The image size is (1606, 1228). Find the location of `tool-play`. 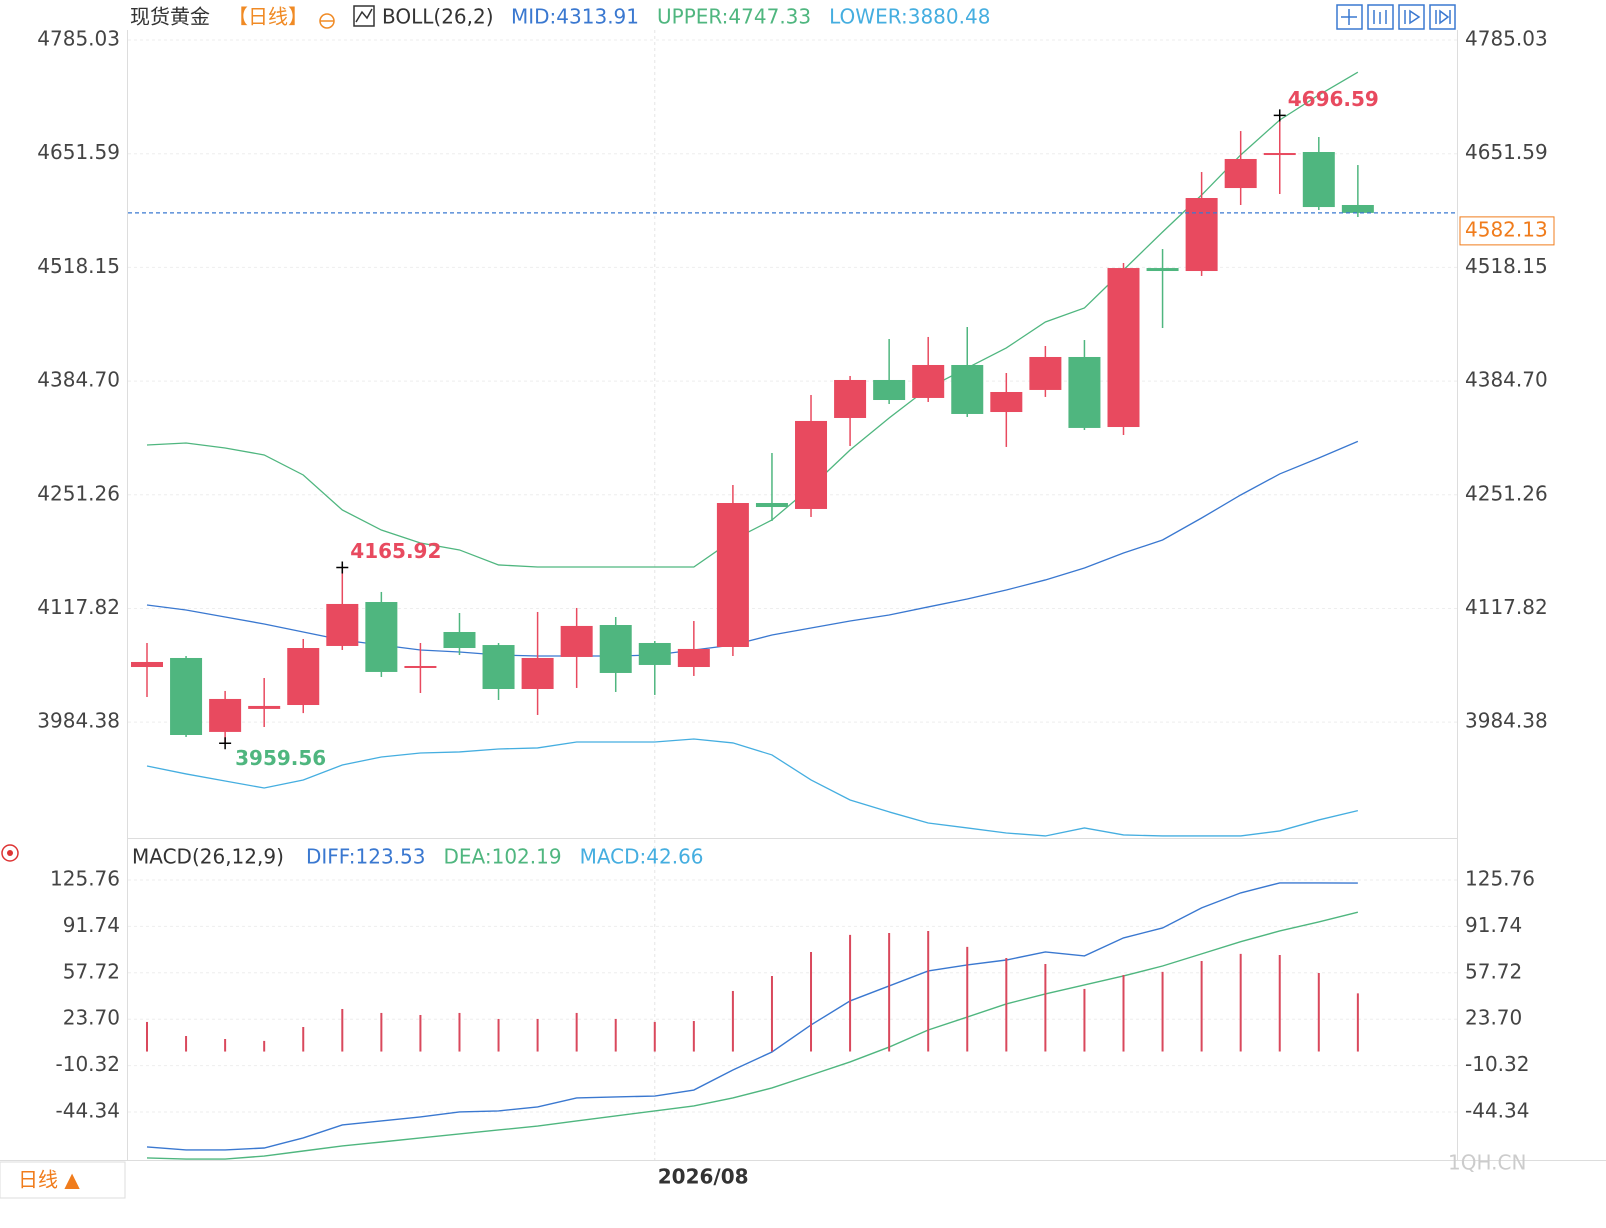

tool-play is located at coordinates (1411, 17).